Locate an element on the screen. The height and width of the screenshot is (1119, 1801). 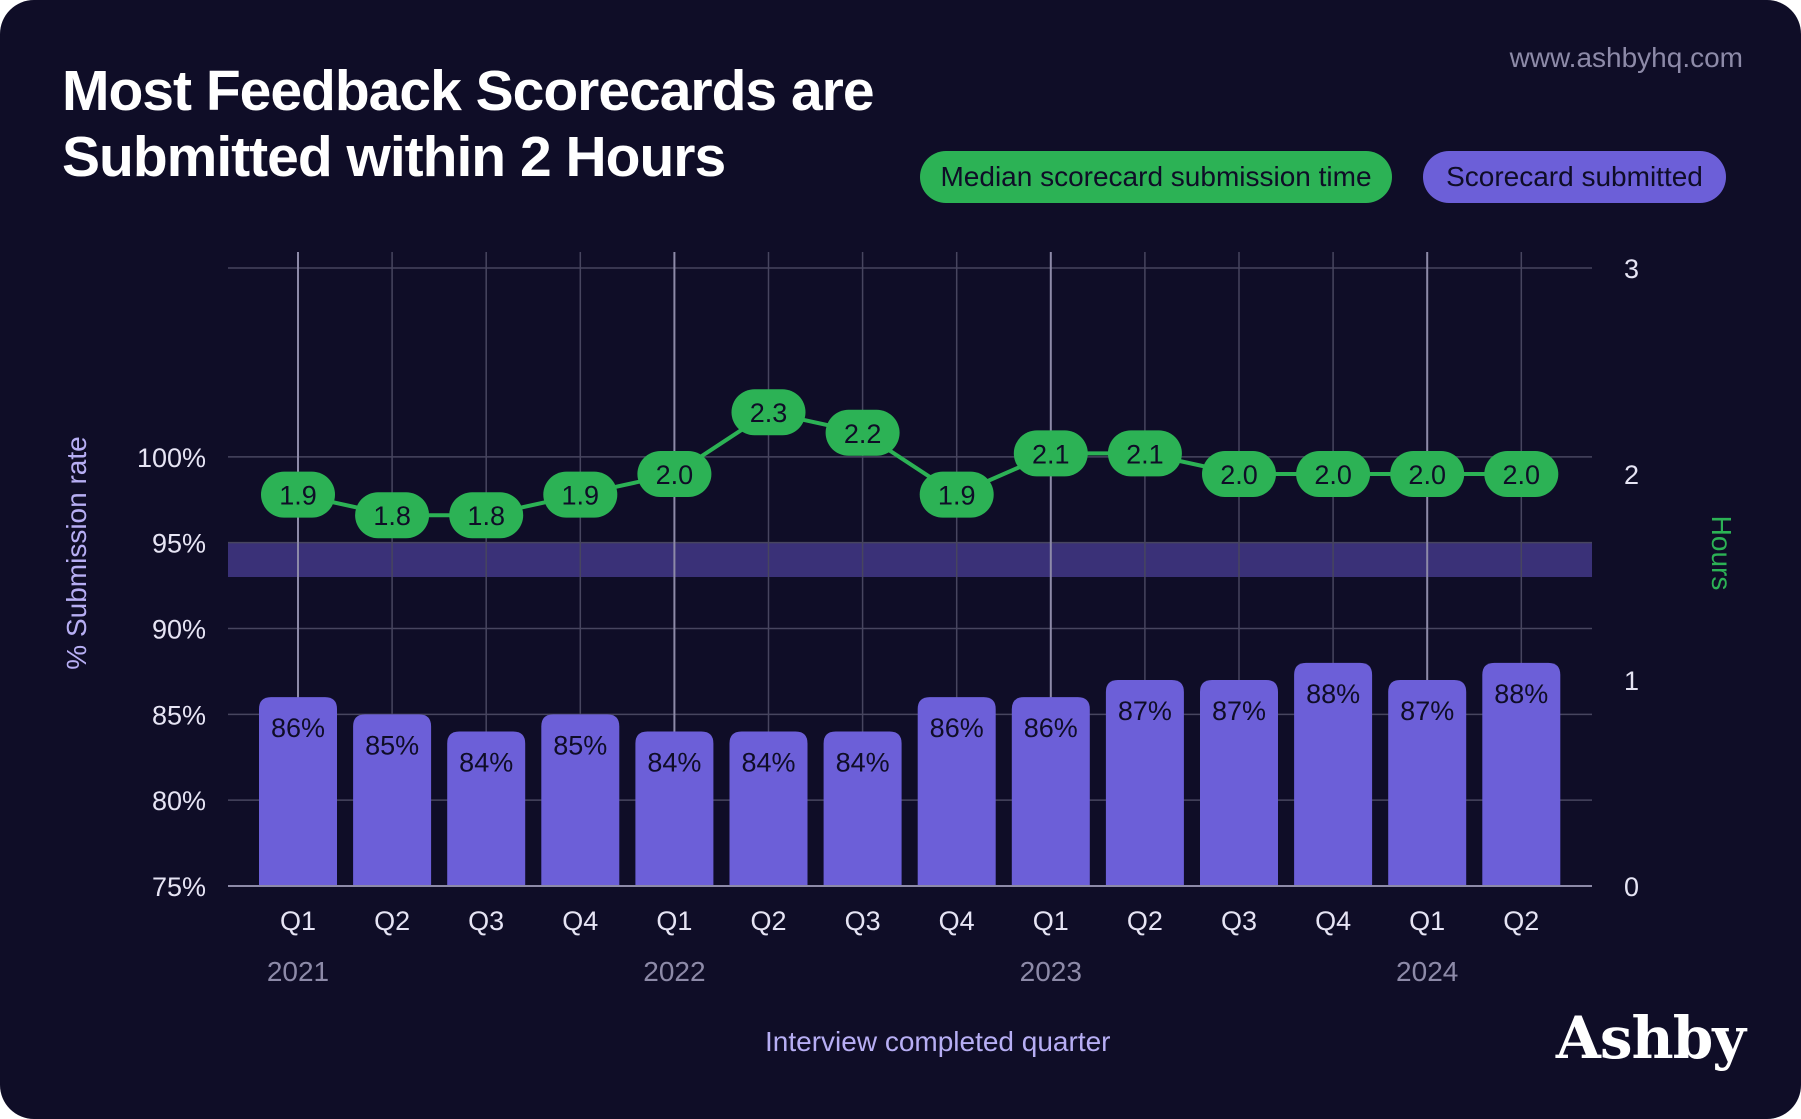
legend-bar-series: Scorecard submitted is located at coordinates (1574, 177).